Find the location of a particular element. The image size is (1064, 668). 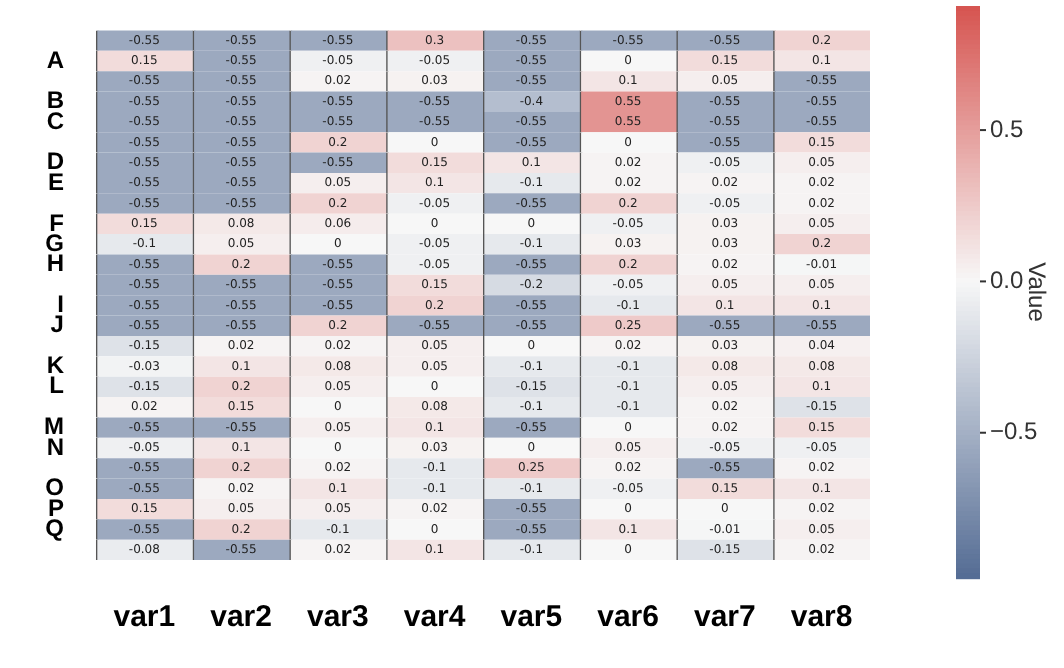

x-tick-label: var4 is located at coordinates (435, 617).